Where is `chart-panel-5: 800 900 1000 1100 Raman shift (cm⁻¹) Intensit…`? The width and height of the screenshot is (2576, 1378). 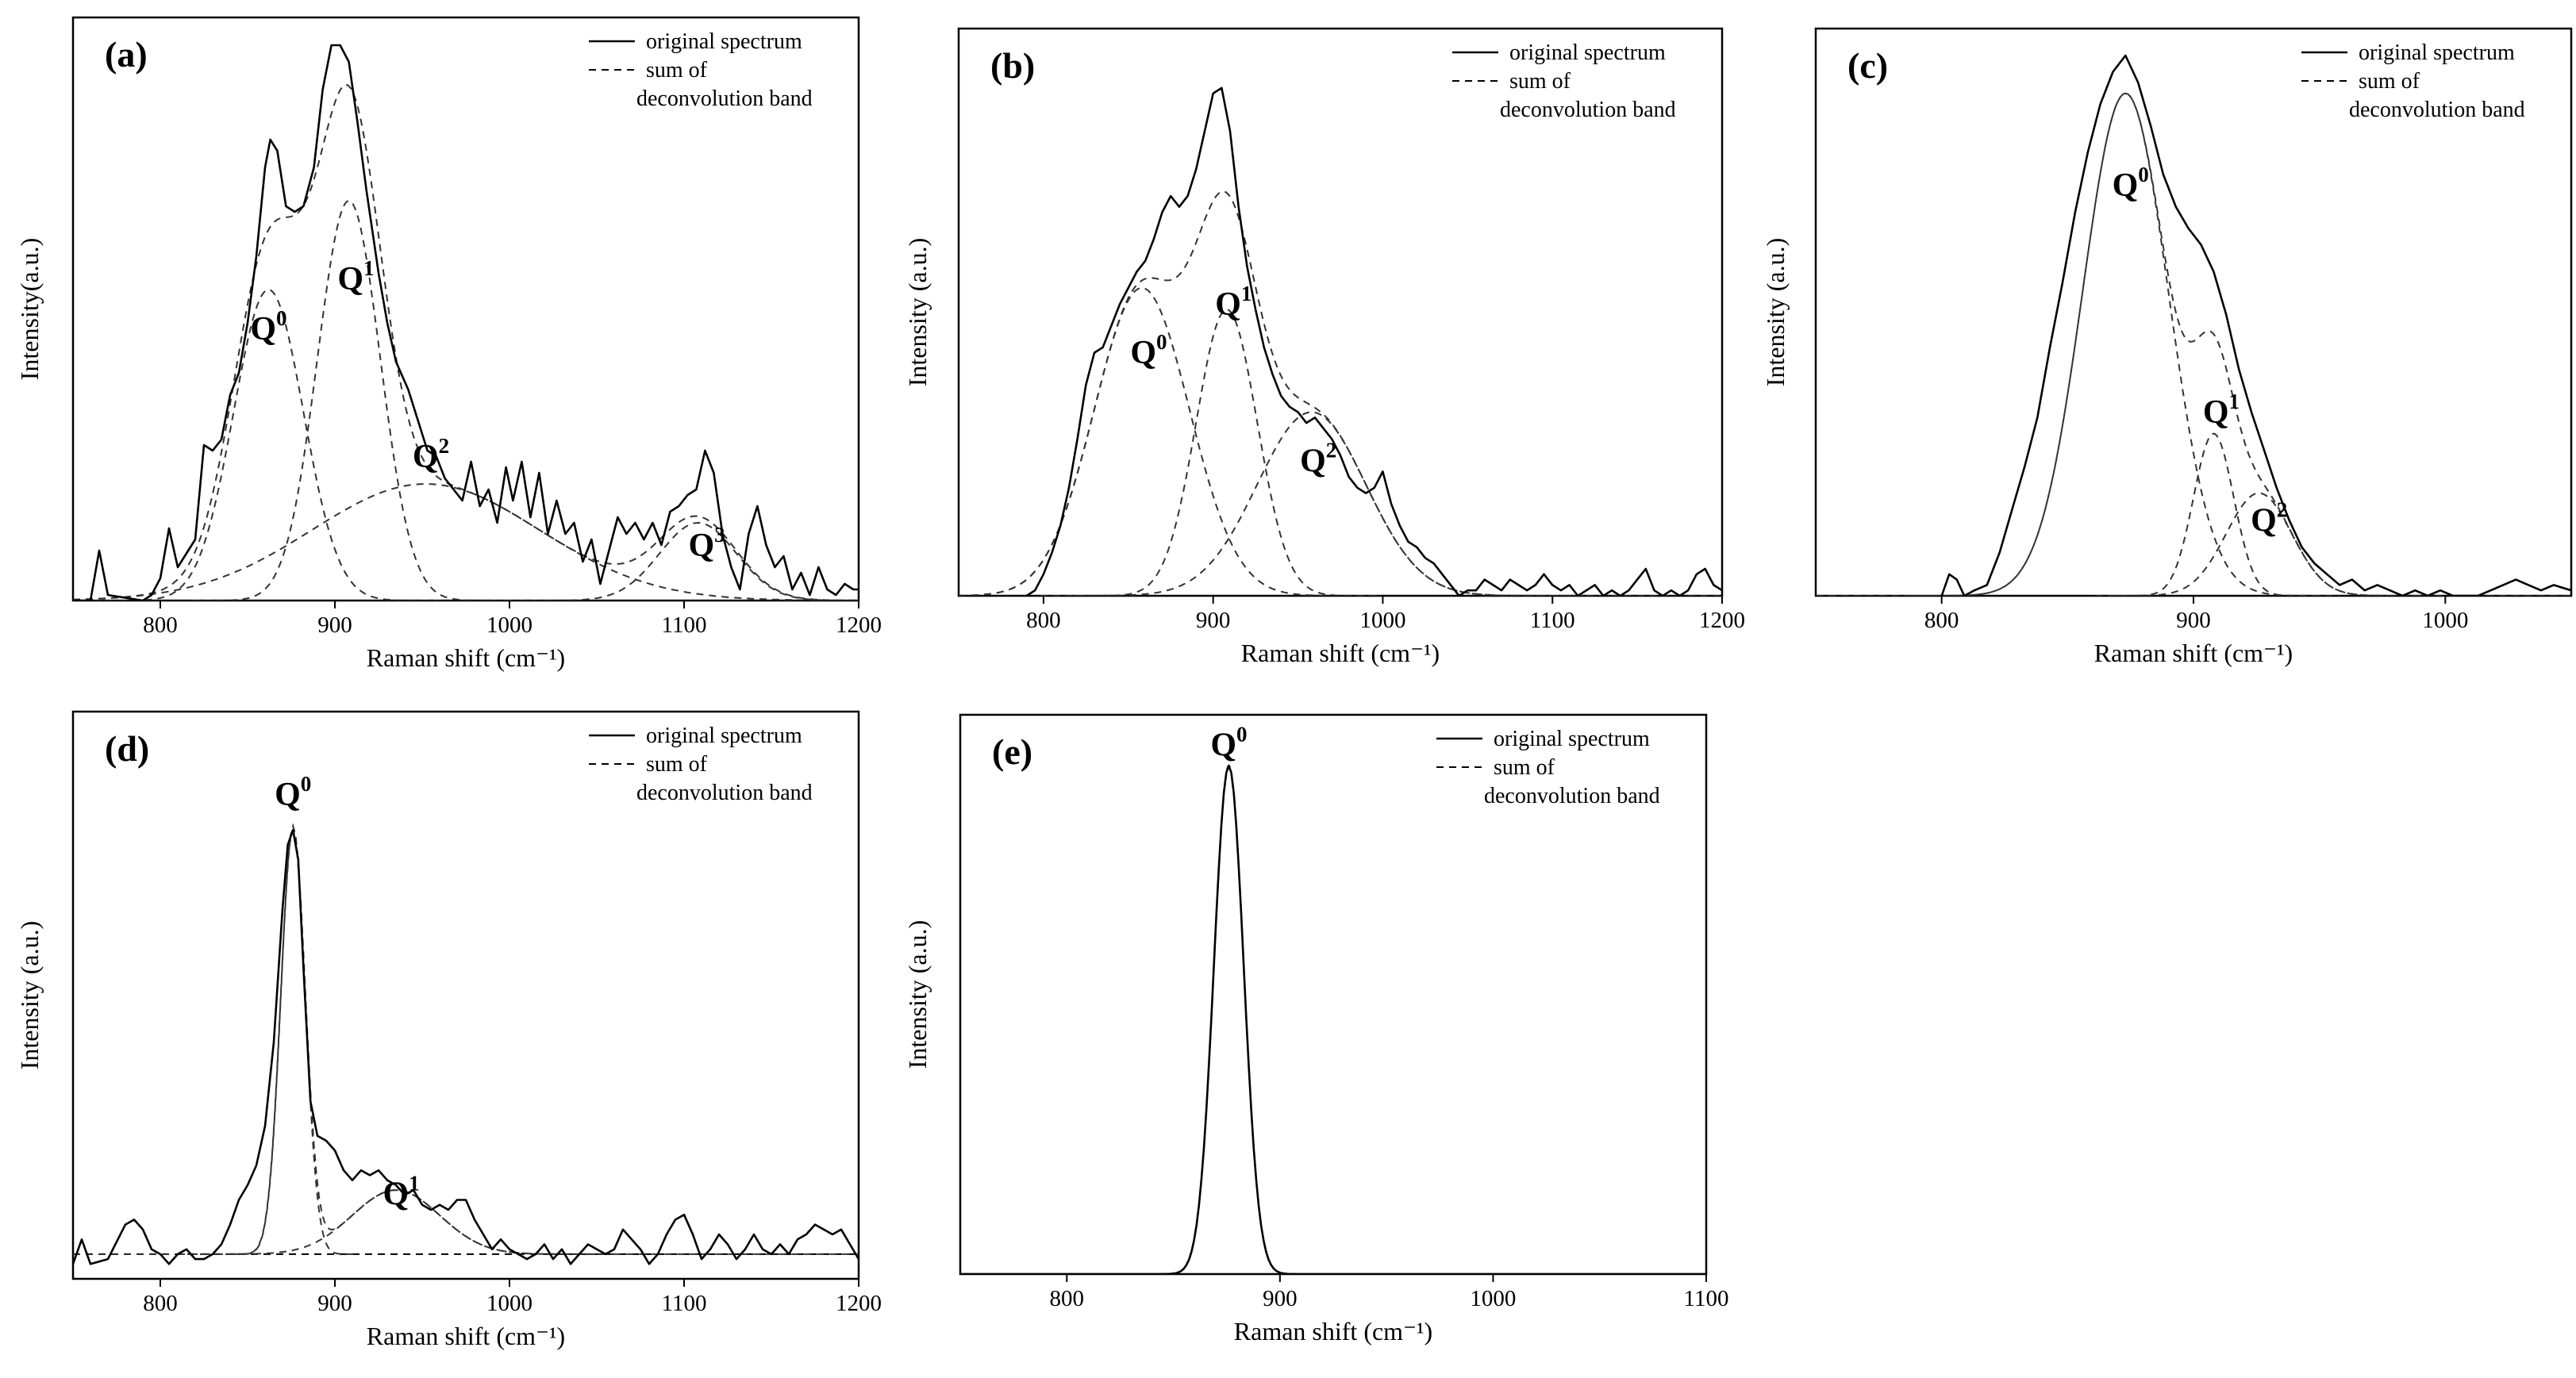 chart-panel-5: 800 900 1000 1100 Raman shift (cm⁻¹) Intensit… is located at coordinates (1316, 1029).